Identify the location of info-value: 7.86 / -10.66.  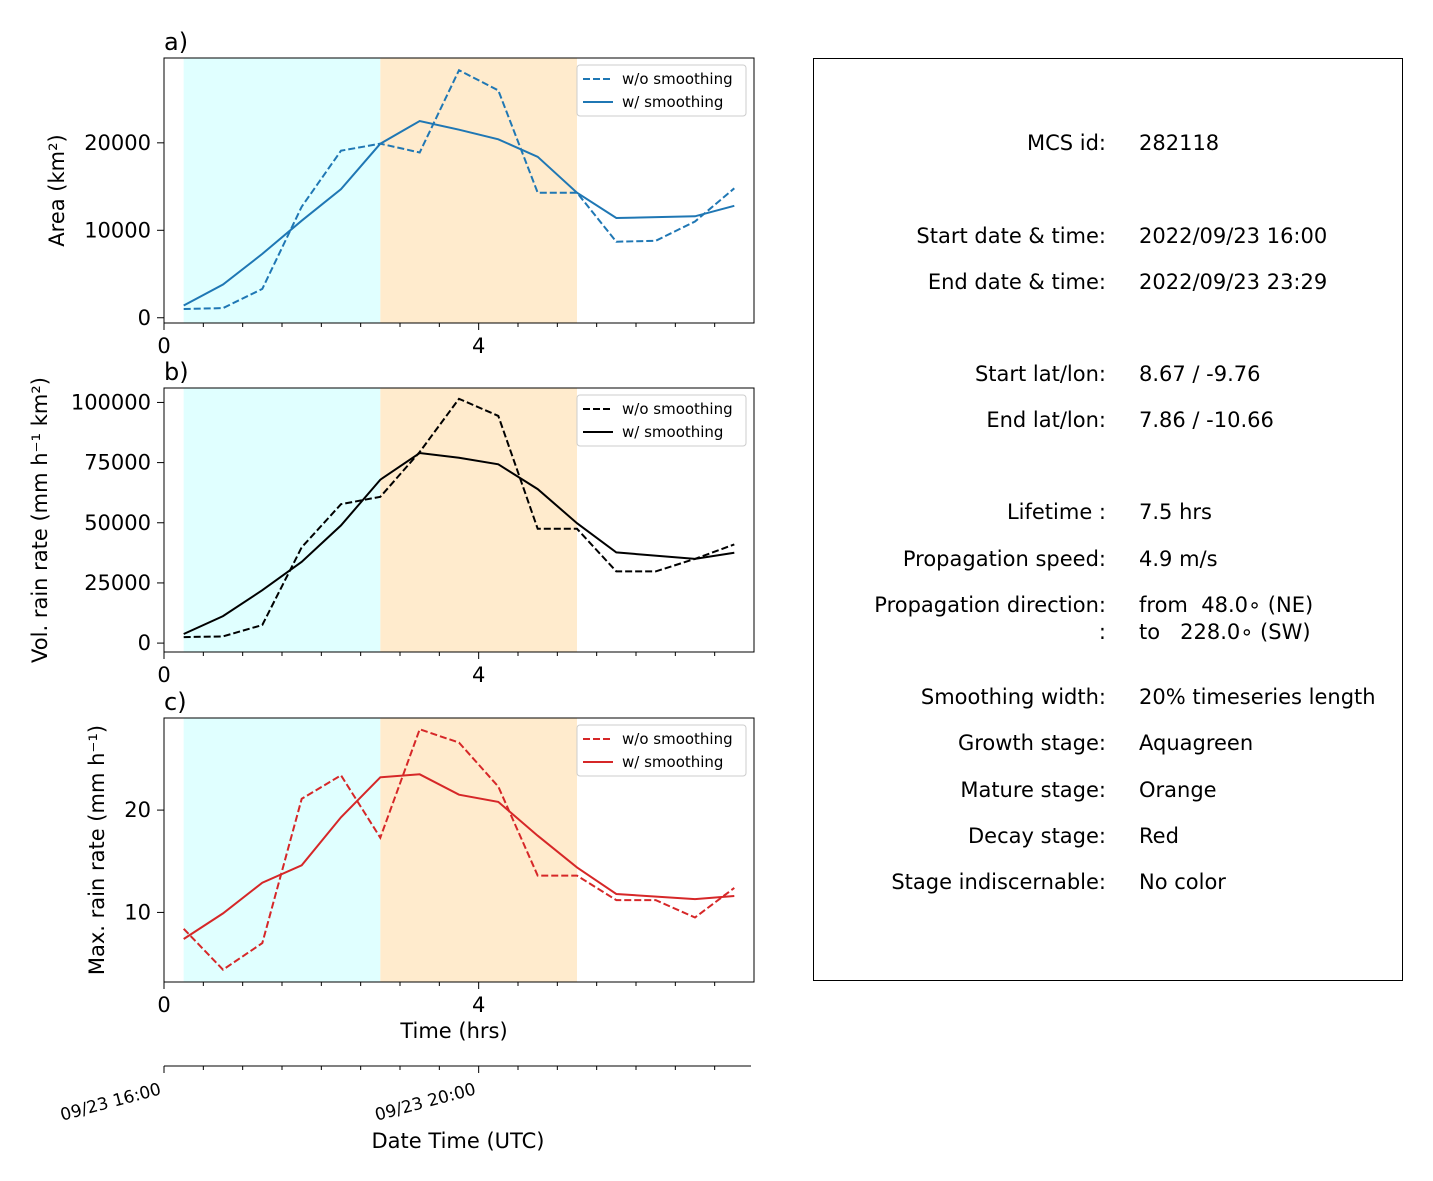
(1206, 420).